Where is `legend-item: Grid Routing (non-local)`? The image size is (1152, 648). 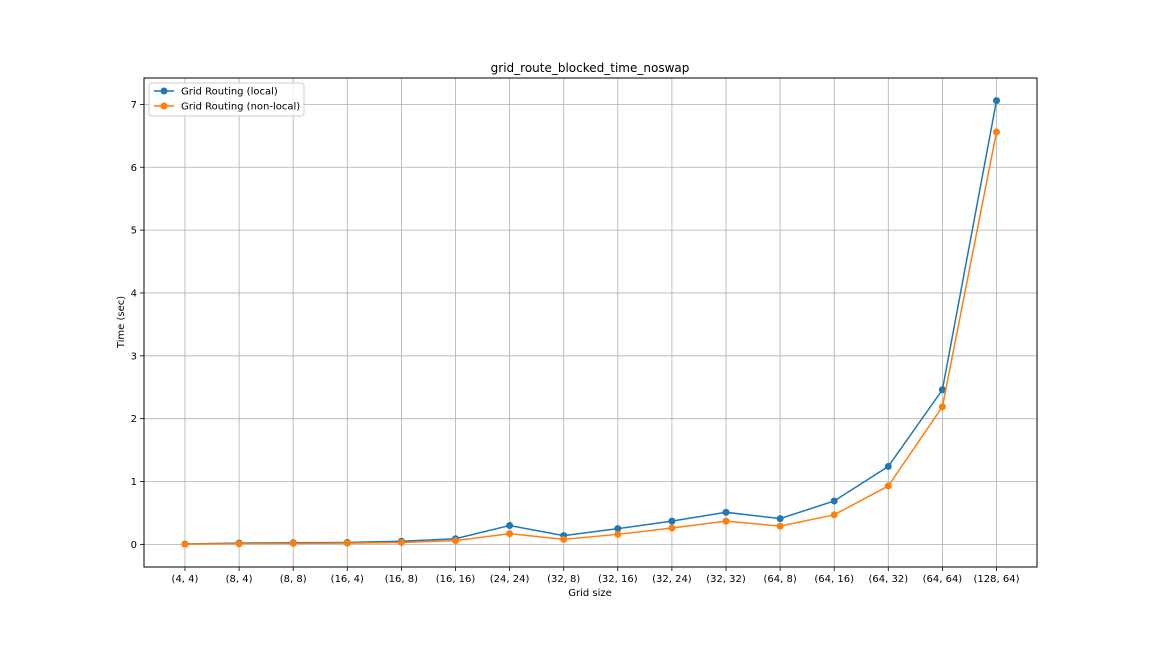 legend-item: Grid Routing (non-local) is located at coordinates (227, 107).